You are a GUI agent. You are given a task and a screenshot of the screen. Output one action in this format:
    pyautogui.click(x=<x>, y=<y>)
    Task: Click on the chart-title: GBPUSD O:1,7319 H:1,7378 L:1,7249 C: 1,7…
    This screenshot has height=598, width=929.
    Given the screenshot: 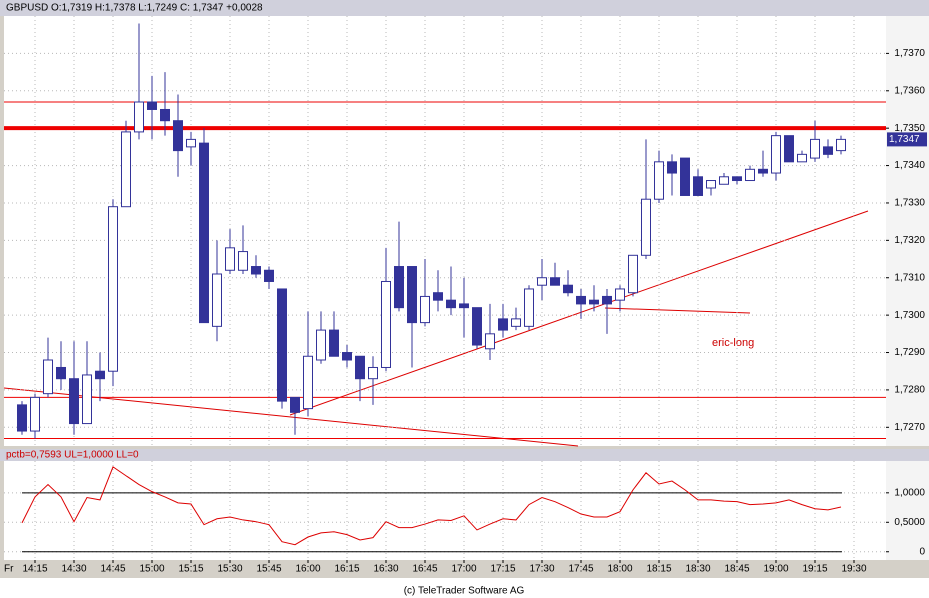 What is the action you would take?
    pyautogui.click(x=134, y=8)
    